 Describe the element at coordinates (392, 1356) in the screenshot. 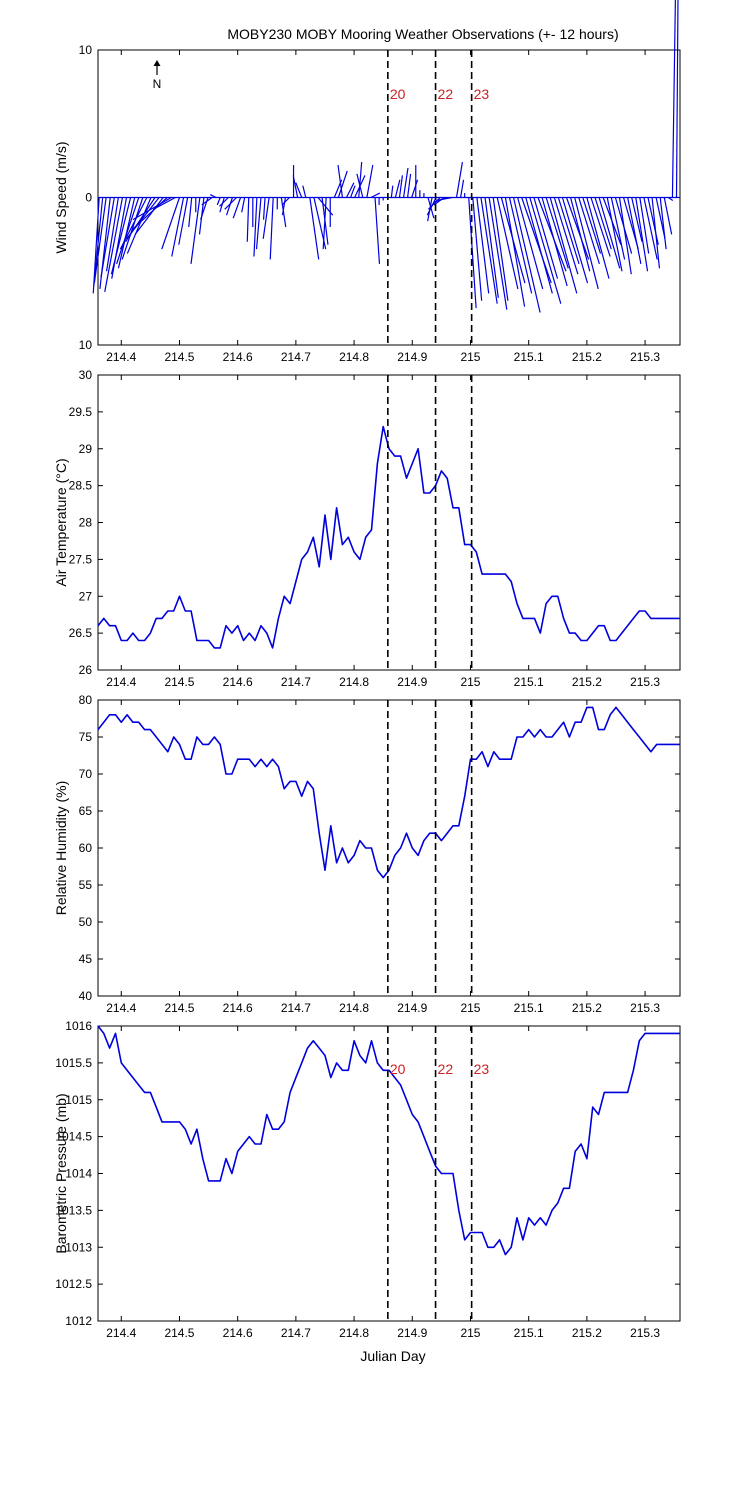

I see `x-axis-label: Julian Day` at that location.